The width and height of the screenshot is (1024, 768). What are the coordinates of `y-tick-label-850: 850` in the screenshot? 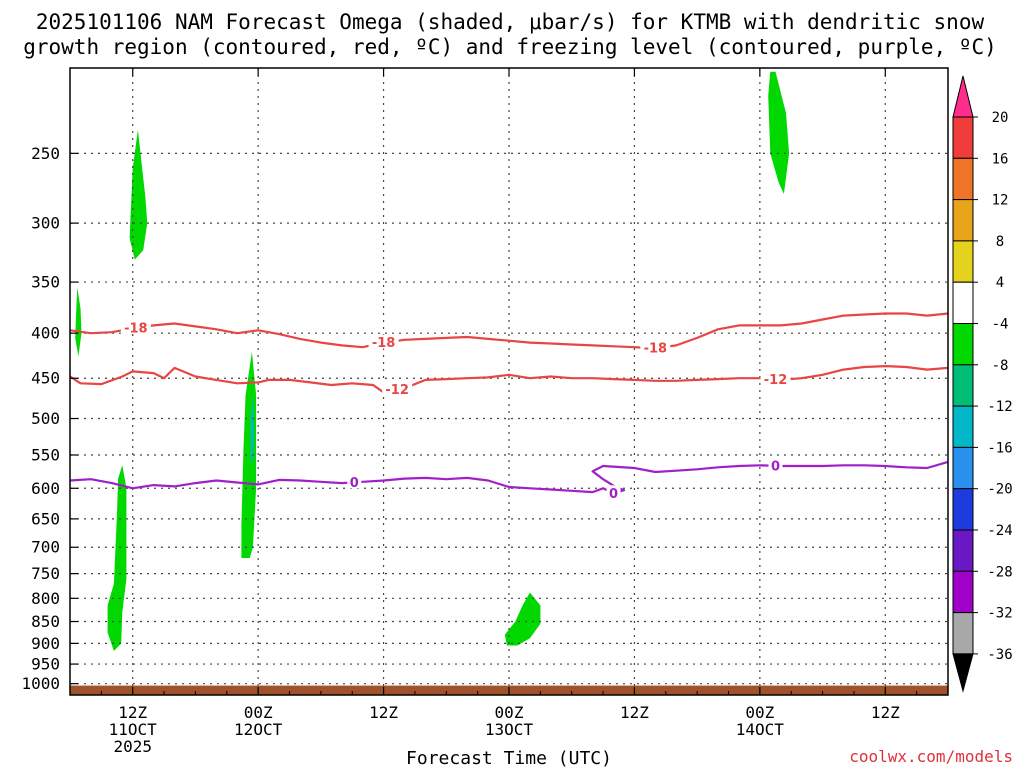 It's located at (45, 621).